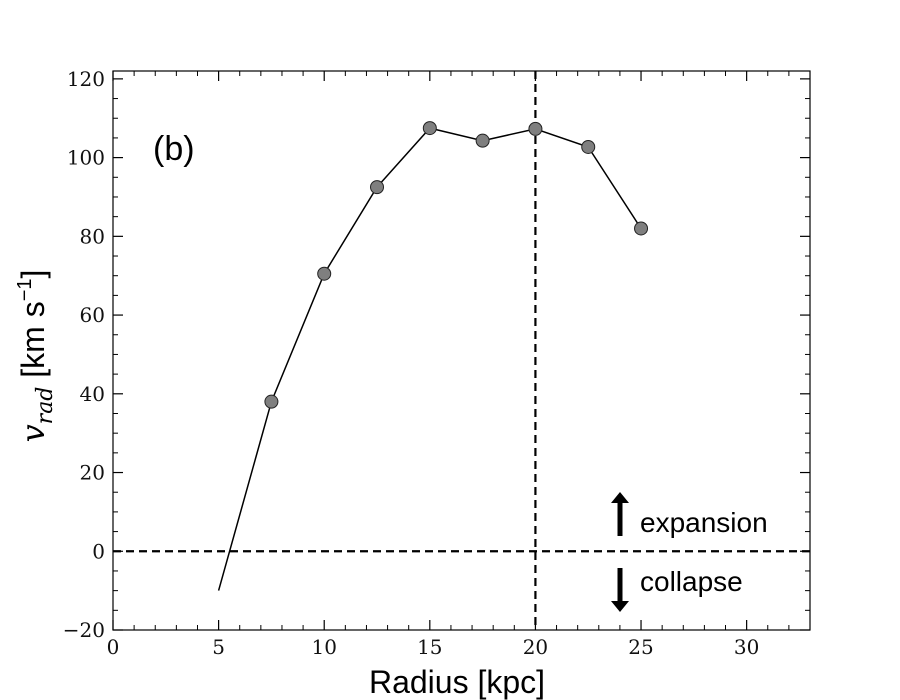  I want to click on x-tick-label: 15, so click(429, 647).